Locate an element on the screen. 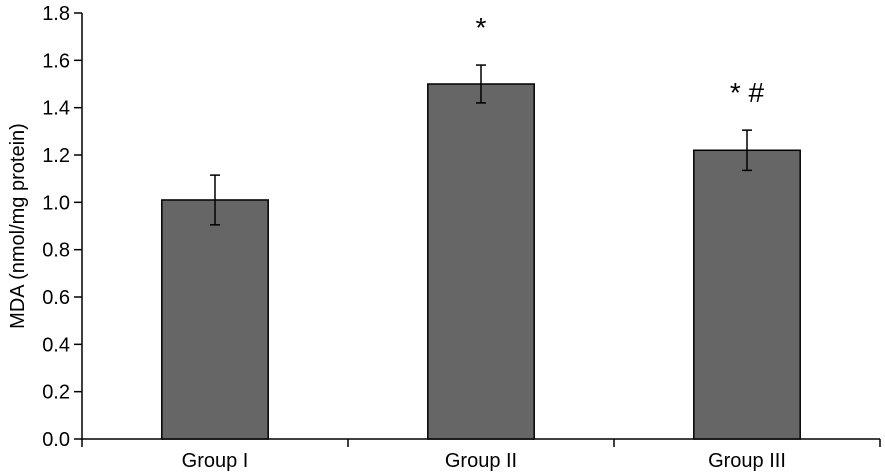 Image resolution: width=885 pixels, height=473 pixels. y-tick-label: 0.4 is located at coordinates (56, 345).